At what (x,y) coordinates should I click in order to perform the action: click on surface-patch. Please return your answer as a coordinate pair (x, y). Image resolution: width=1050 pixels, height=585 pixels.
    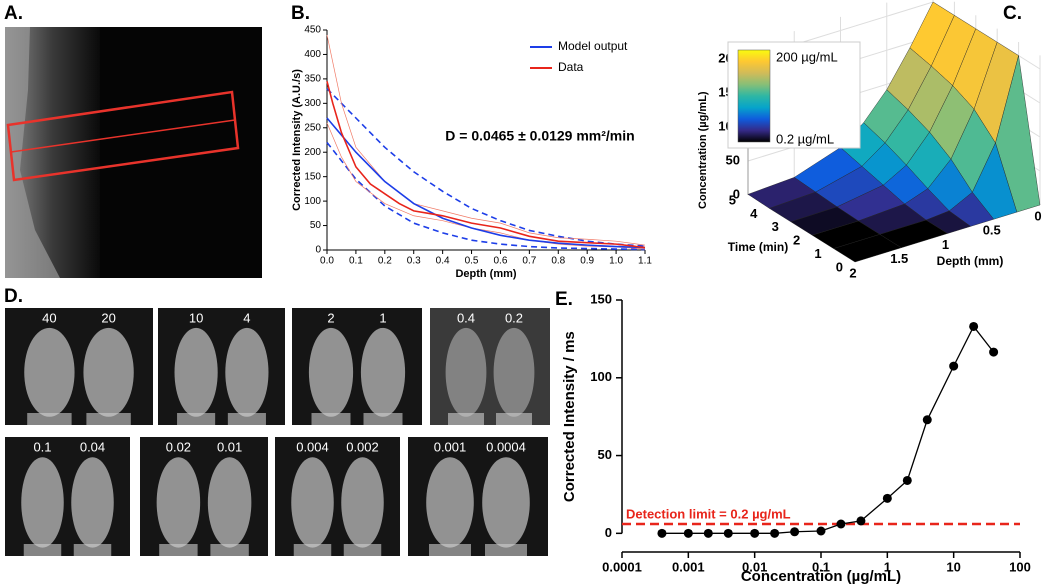
    Looking at the image, I should click on (867, 248).